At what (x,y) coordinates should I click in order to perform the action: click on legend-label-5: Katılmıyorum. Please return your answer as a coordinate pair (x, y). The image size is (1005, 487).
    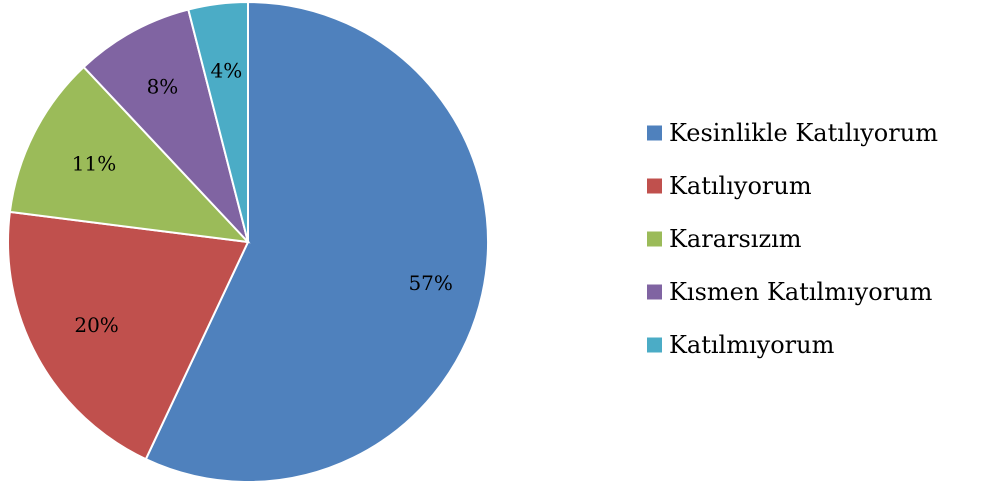
    Looking at the image, I should click on (752, 345).